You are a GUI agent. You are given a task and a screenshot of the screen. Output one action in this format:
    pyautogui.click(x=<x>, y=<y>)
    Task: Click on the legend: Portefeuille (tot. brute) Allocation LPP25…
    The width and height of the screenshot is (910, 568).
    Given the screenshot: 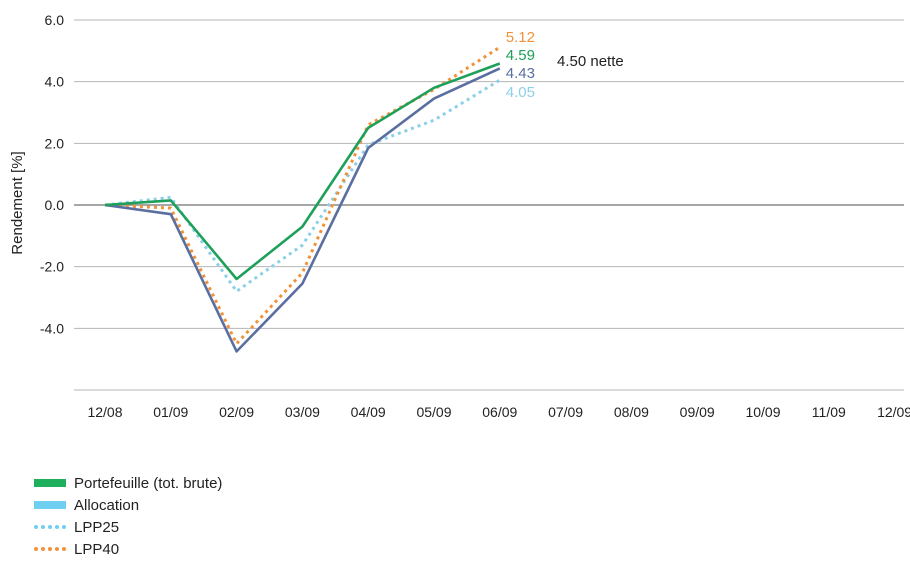 What is the action you would take?
    pyautogui.click(x=128, y=516)
    